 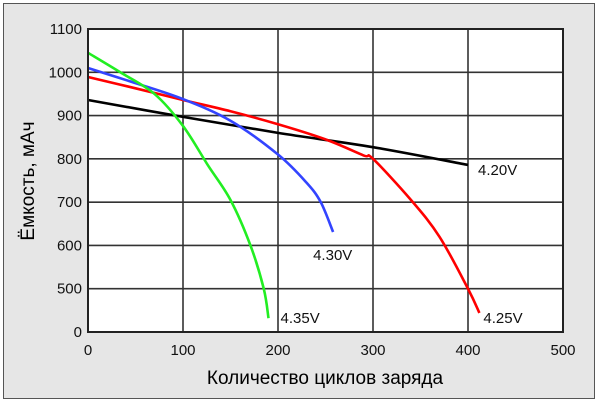 I want to click on x-tick-label: 300, so click(x=372, y=350).